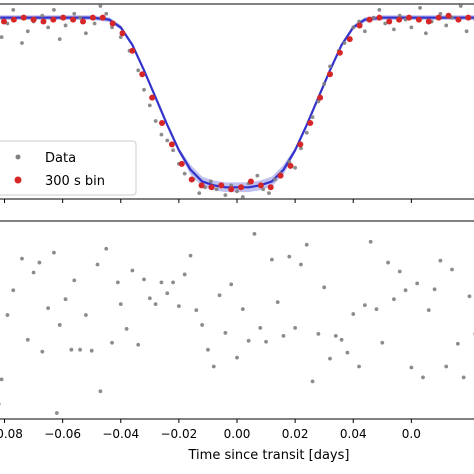 The width and height of the screenshot is (474, 474). What do you see at coordinates (68, 168) in the screenshot?
I see `legend-box` at bounding box center [68, 168].